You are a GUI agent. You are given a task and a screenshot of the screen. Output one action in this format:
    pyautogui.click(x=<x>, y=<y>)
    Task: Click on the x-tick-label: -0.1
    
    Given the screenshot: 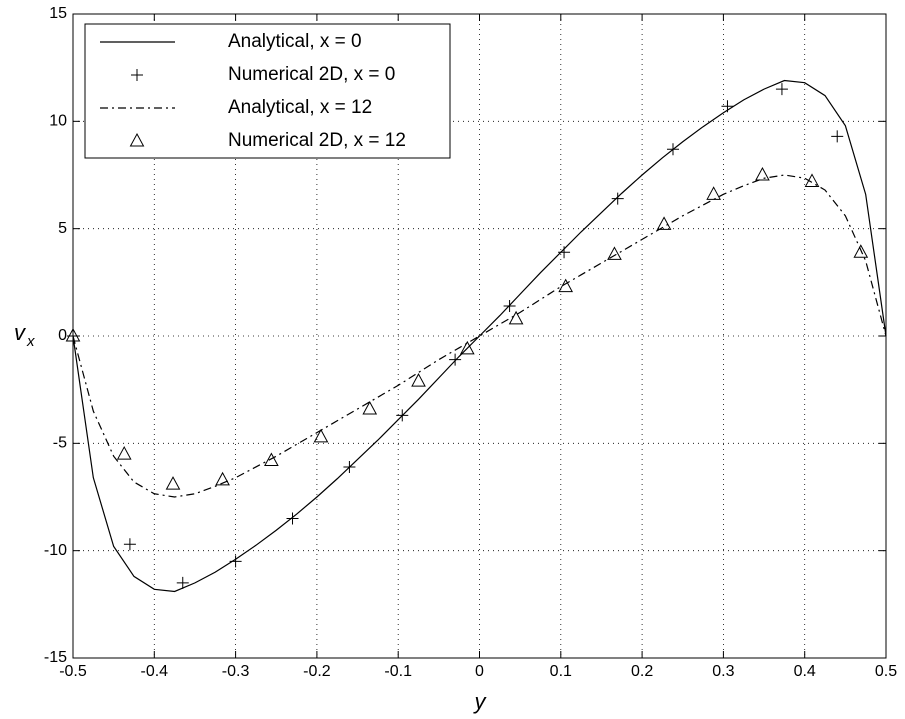 What is the action you would take?
    pyautogui.click(x=398, y=671)
    